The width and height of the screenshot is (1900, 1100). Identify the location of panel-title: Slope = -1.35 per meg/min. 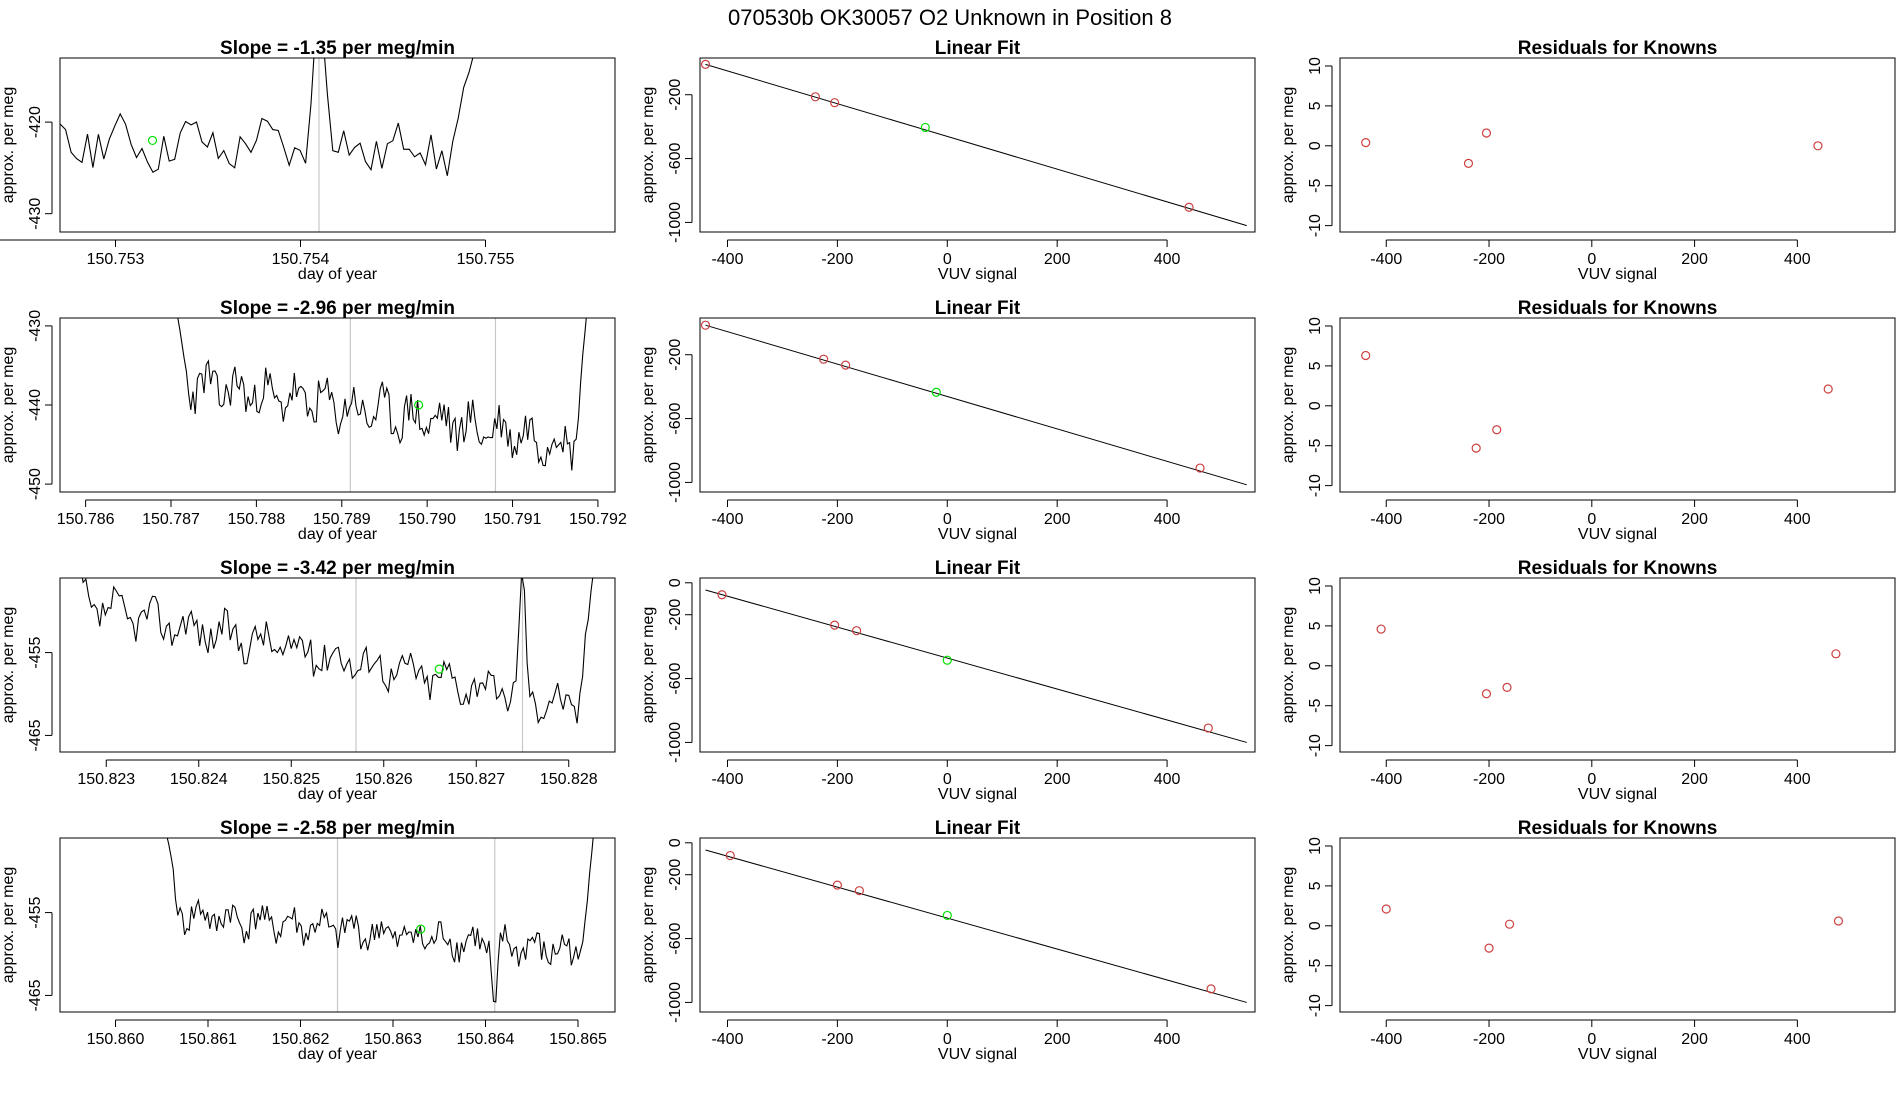
(337, 48).